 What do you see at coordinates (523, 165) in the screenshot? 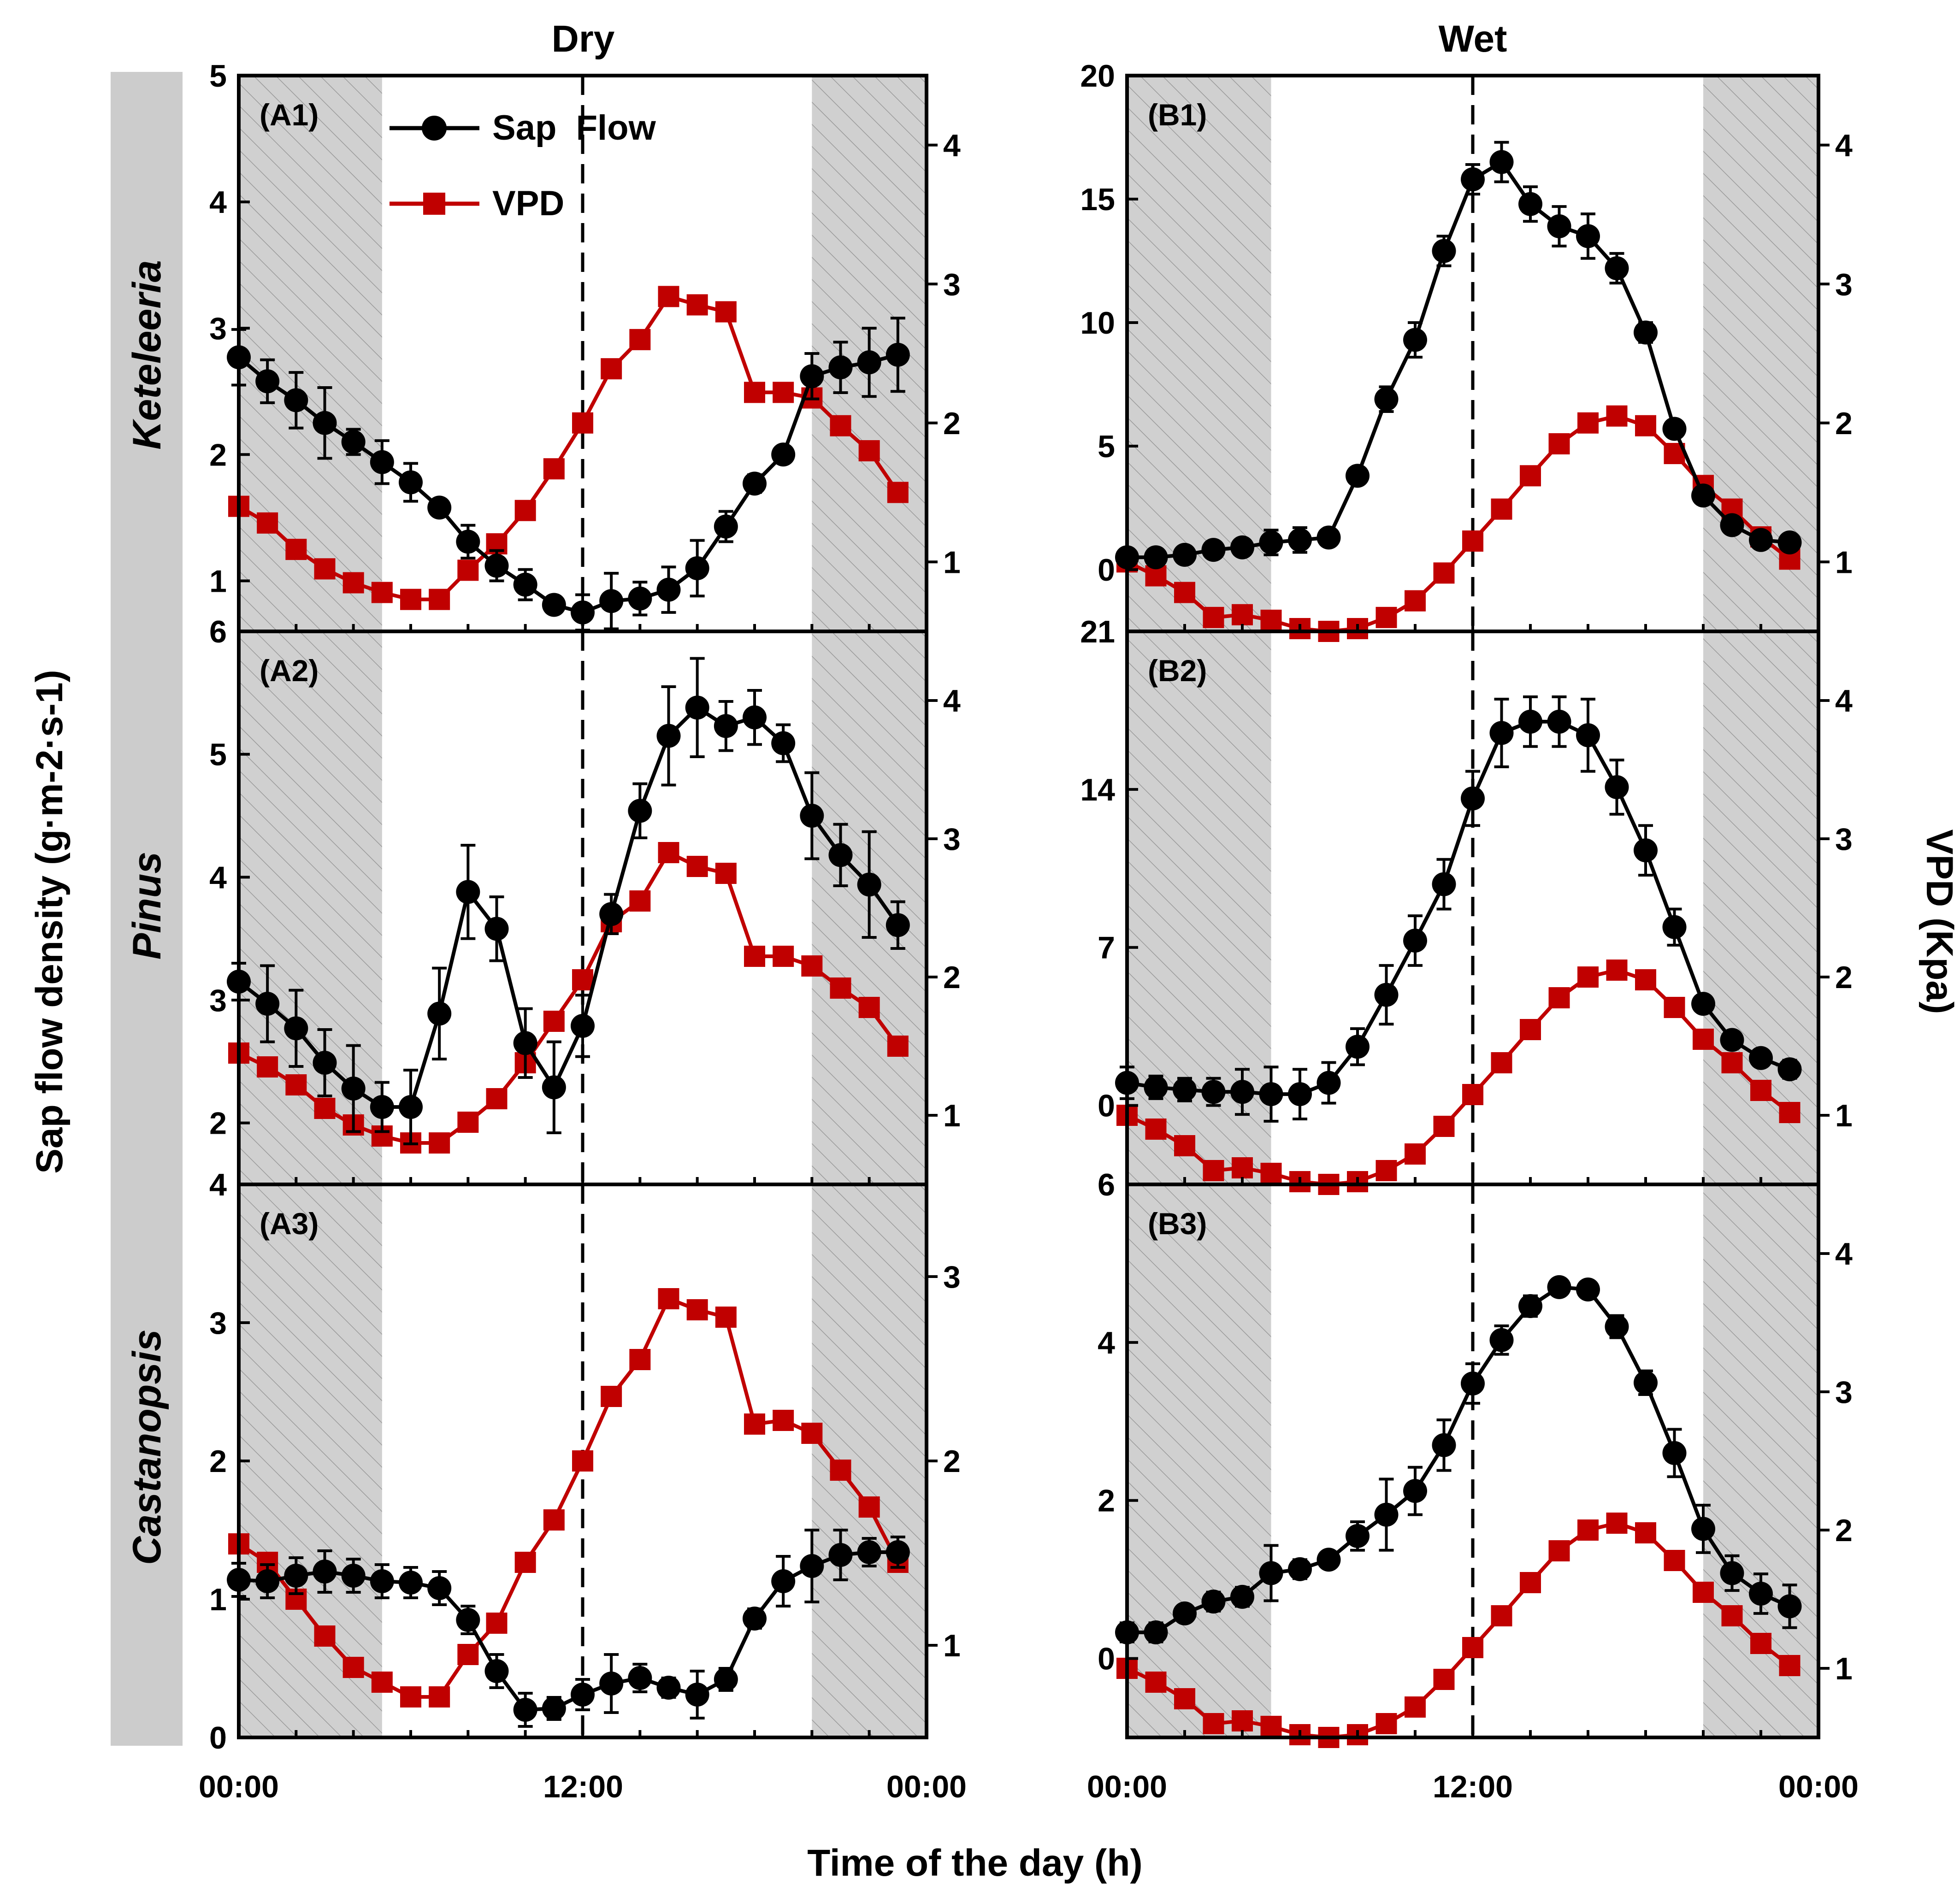
I see `legend: Sap Flow VPD` at bounding box center [523, 165].